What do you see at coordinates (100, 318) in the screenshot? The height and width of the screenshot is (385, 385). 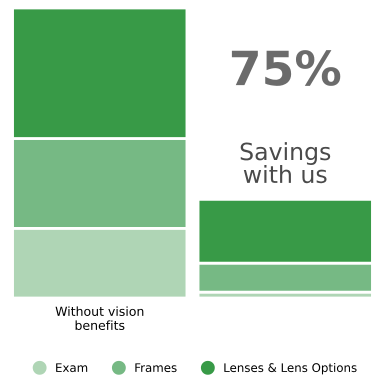 I see `x-tick-label: Without vision benefits` at bounding box center [100, 318].